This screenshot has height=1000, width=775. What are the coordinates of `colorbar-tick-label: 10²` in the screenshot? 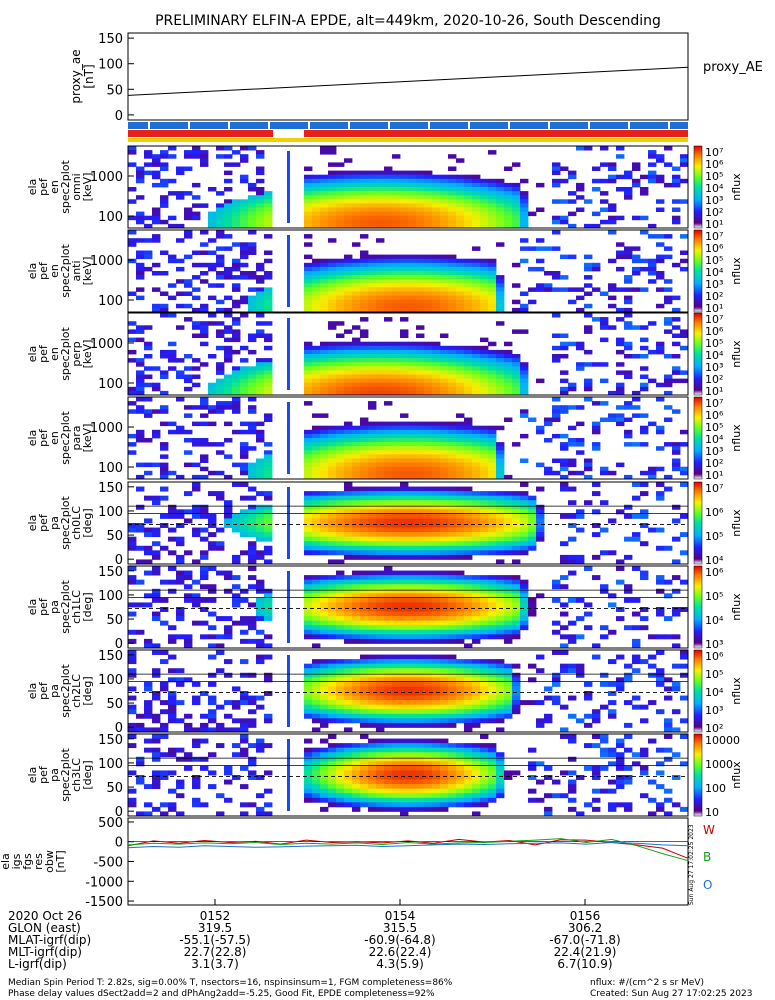 It's located at (714, 212).